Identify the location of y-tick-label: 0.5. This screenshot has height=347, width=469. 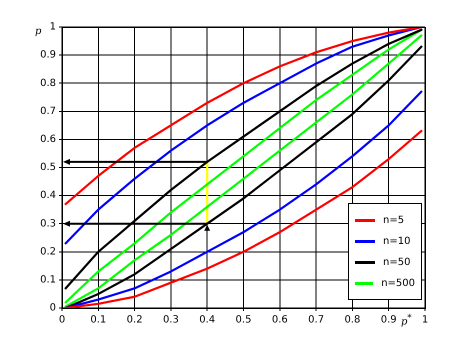
(48, 168).